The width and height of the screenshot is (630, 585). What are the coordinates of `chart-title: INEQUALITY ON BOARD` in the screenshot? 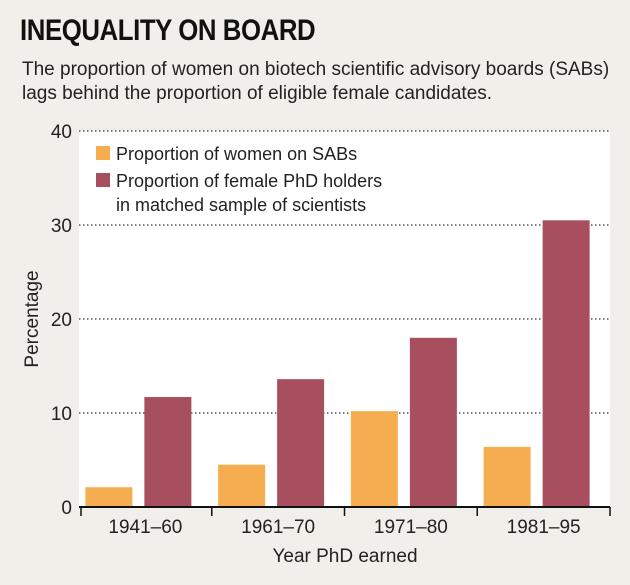 It's located at (168, 30).